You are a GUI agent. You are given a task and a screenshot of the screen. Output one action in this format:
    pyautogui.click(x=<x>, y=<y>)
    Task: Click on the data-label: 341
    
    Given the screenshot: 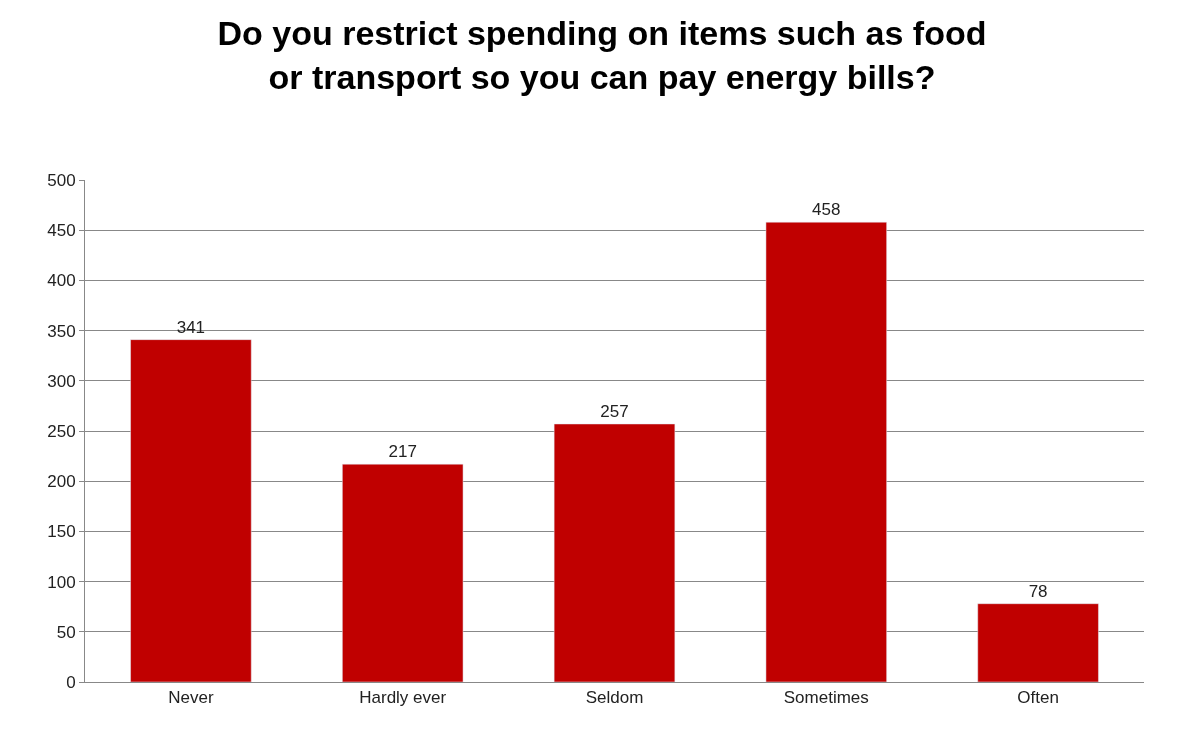 What is the action you would take?
    pyautogui.click(x=191, y=327)
    